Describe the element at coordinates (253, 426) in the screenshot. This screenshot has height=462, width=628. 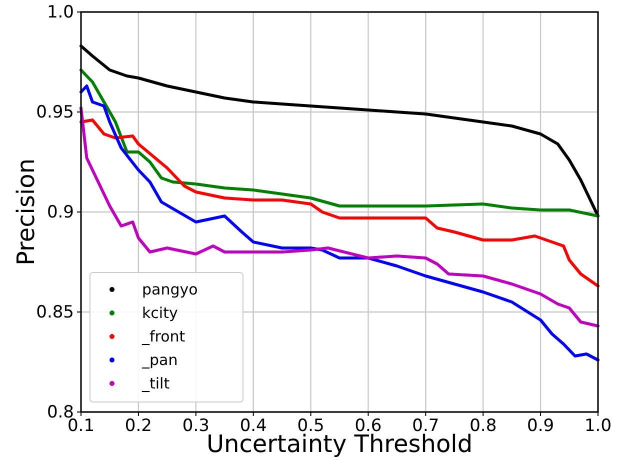
I see `x-tick-label: 0.4` at that location.